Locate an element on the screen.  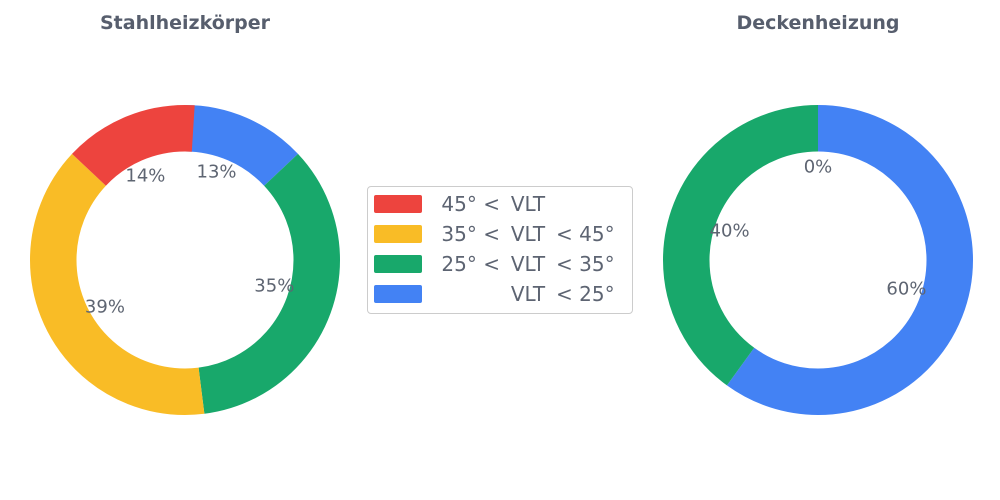
pct-label: 60% is located at coordinates (906, 289).